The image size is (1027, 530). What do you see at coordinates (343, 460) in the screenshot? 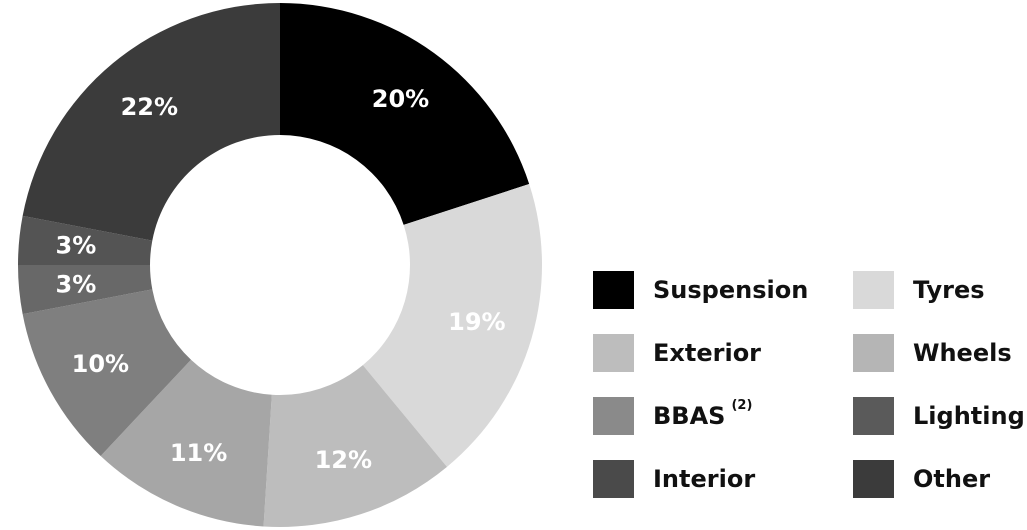
I see `slice-label-wheels: 12%` at bounding box center [343, 460].